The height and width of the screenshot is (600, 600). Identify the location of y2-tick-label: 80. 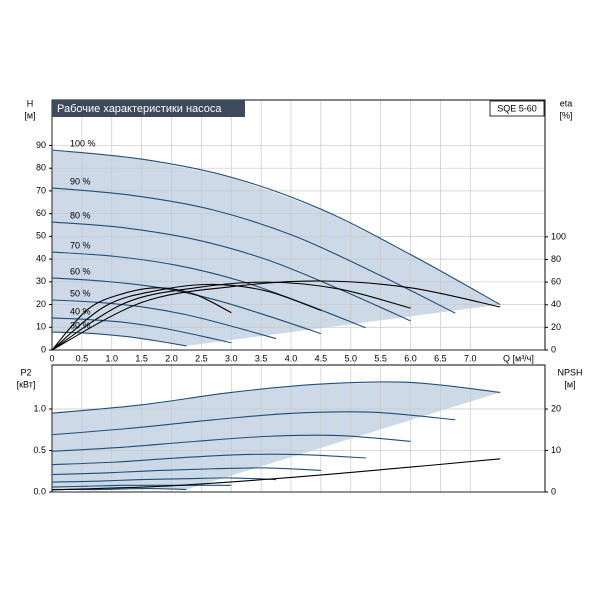
(556, 259).